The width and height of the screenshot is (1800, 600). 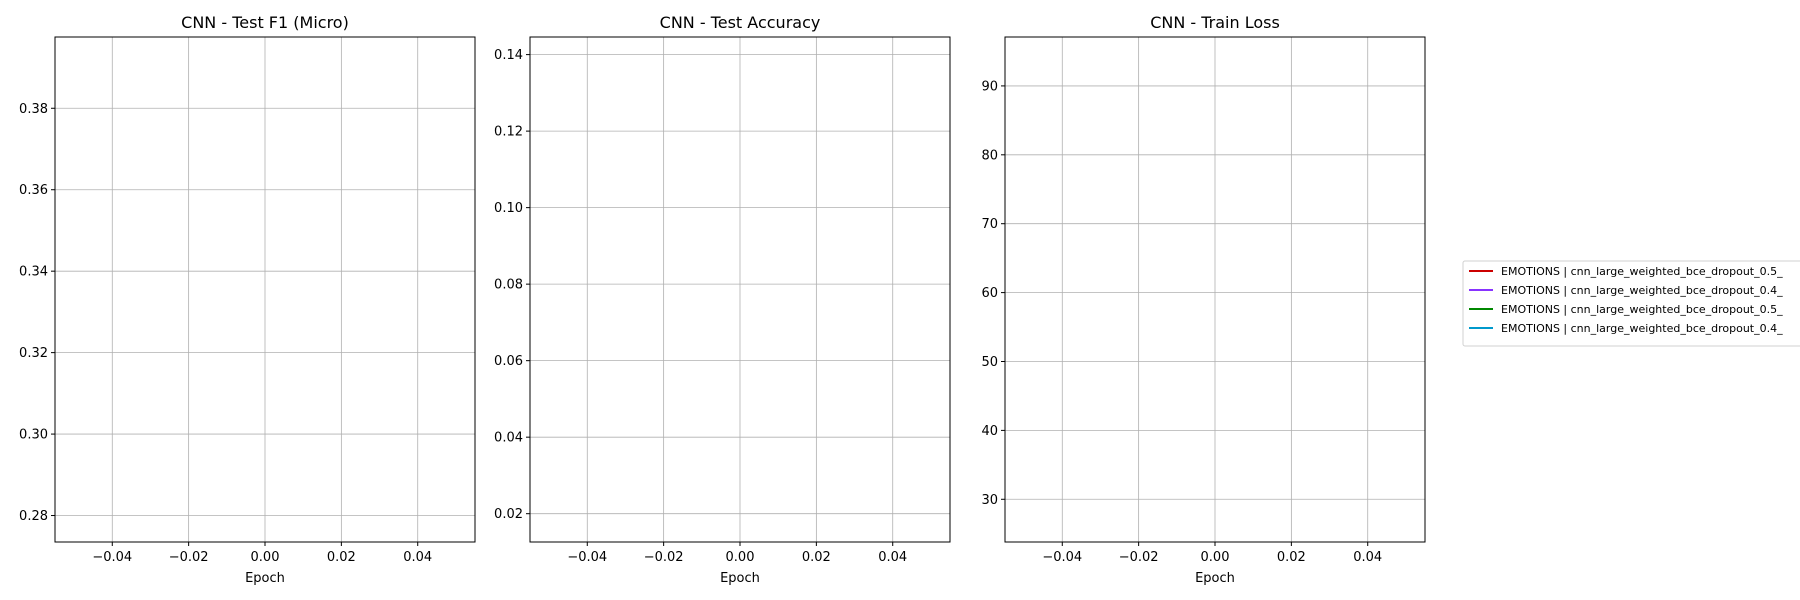 What do you see at coordinates (1215, 22) in the screenshot?
I see `subplot-title: CNN - Train Loss` at bounding box center [1215, 22].